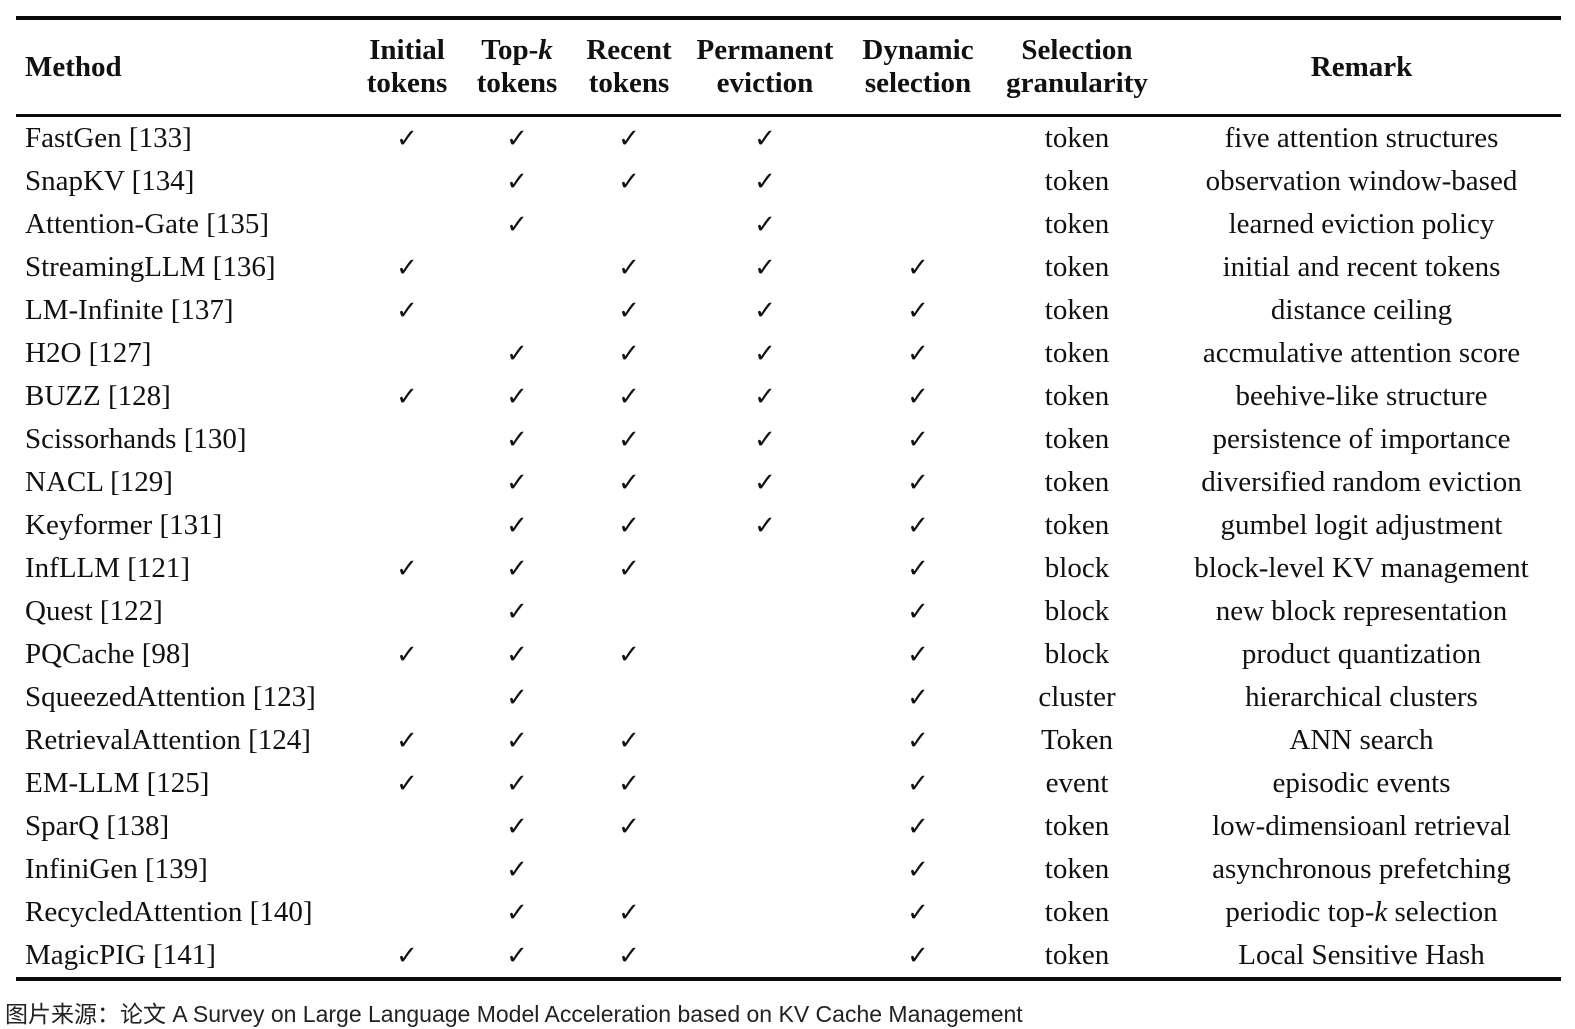 This screenshot has width=1575, height=1029. What do you see at coordinates (170, 697) in the screenshot?
I see `method-name: SqueezedAttention [123]` at bounding box center [170, 697].